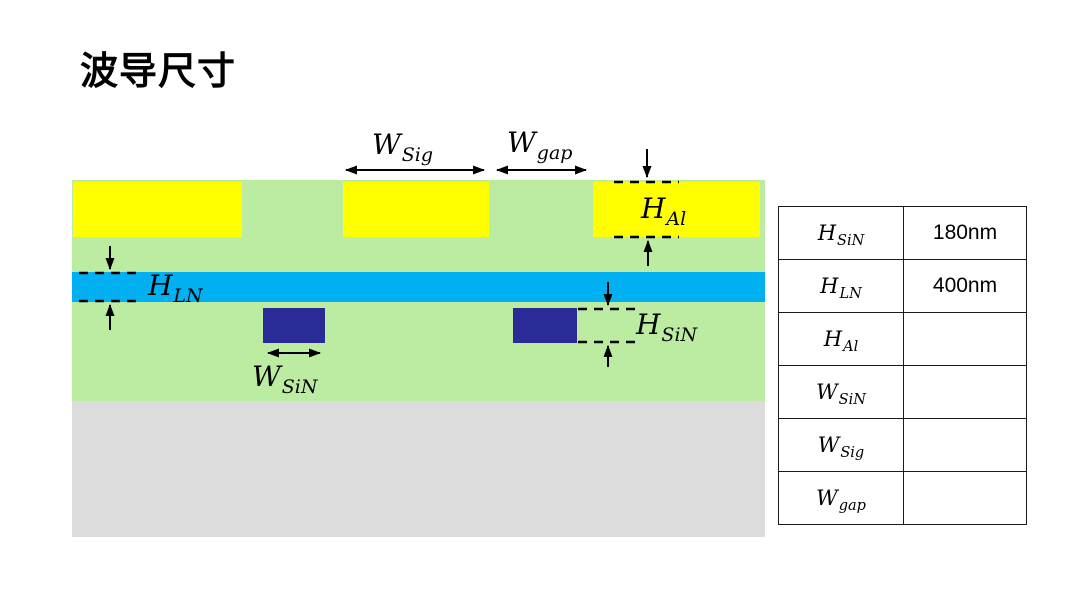 This screenshot has height=607, width=1080. Describe the element at coordinates (545, 325) in the screenshot. I see `sin-waveguide-right` at that location.